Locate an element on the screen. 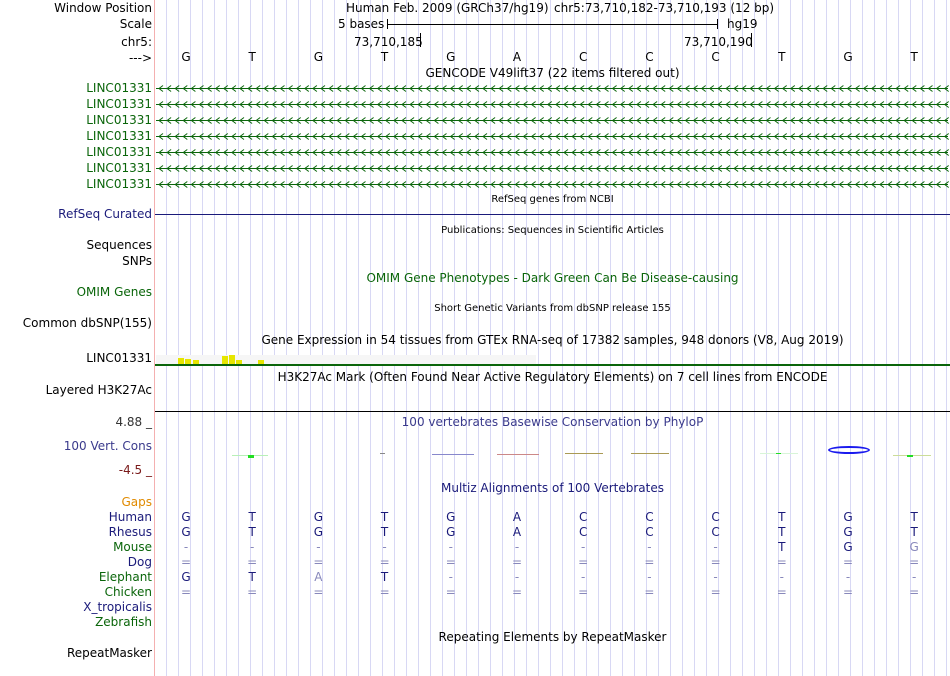 The width and height of the screenshot is (950, 676). multiz-title: Multiz Alignments of 100 Vertebrates is located at coordinates (552, 488).